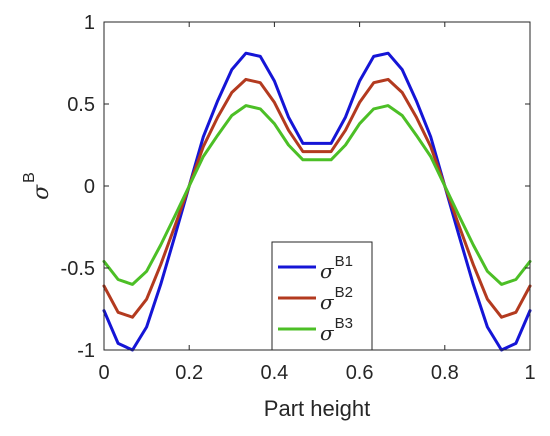  I want to click on x-tick-label: 0.8, so click(445, 373).